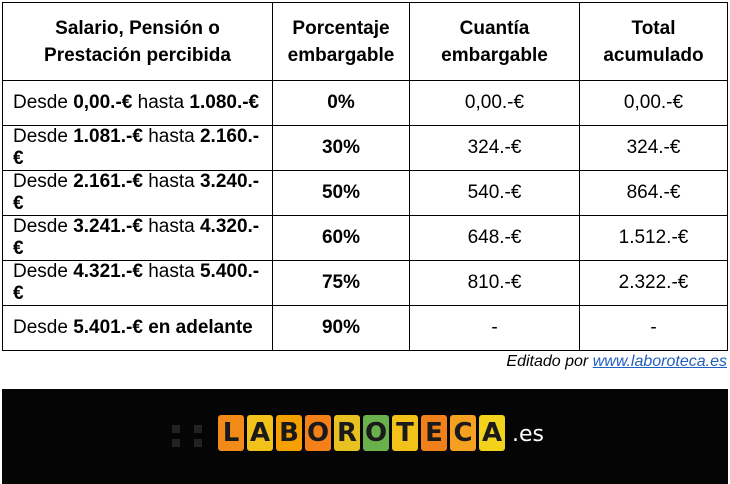 The image size is (730, 484). I want to click on logo-tld: .es, so click(528, 434).